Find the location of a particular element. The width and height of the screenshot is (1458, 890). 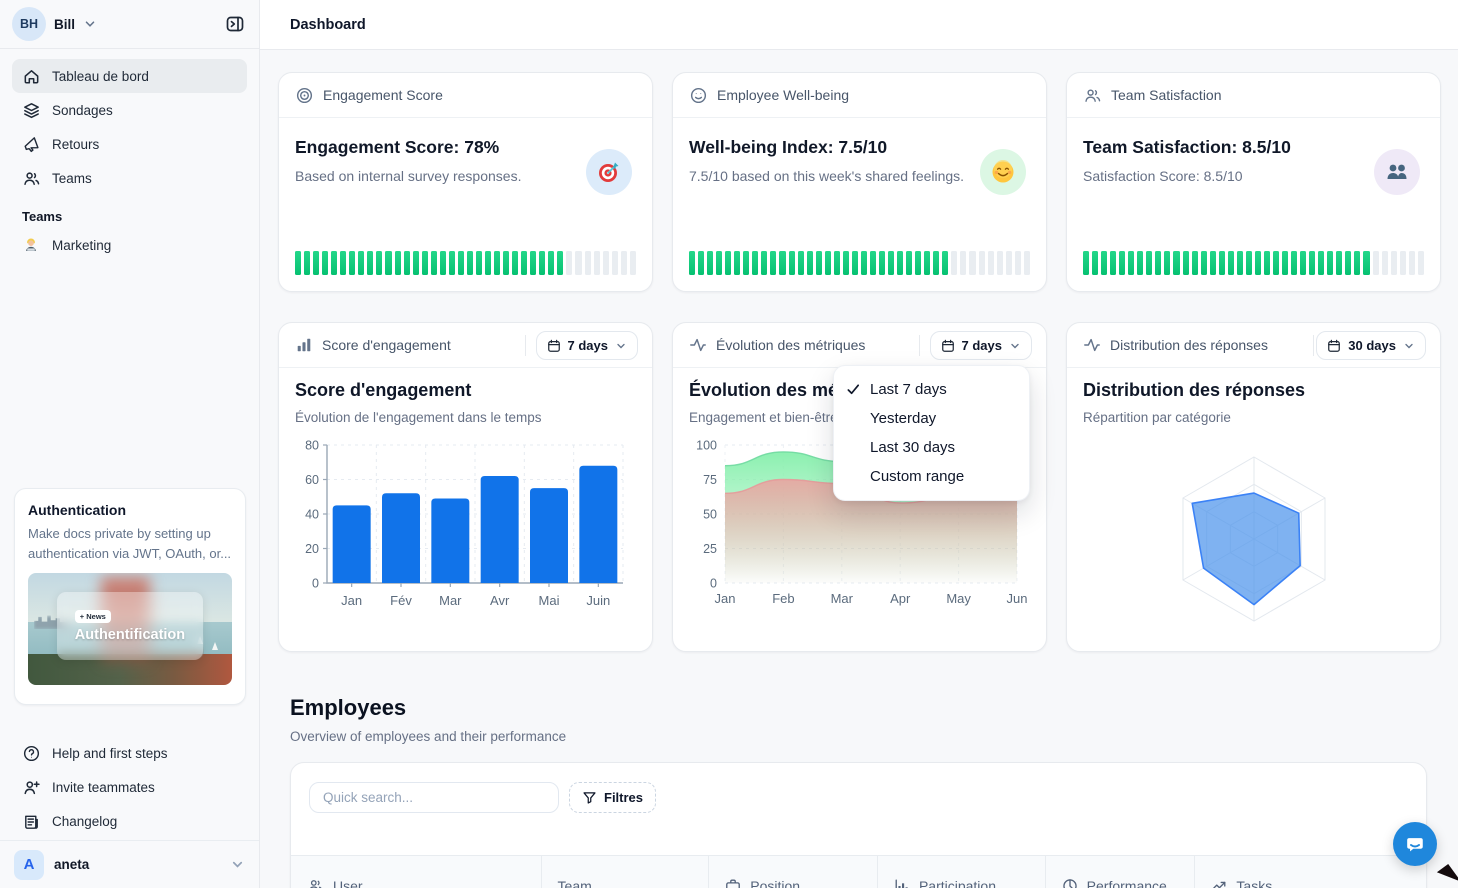

range-selector-button: 30 days is located at coordinates (1371, 345).